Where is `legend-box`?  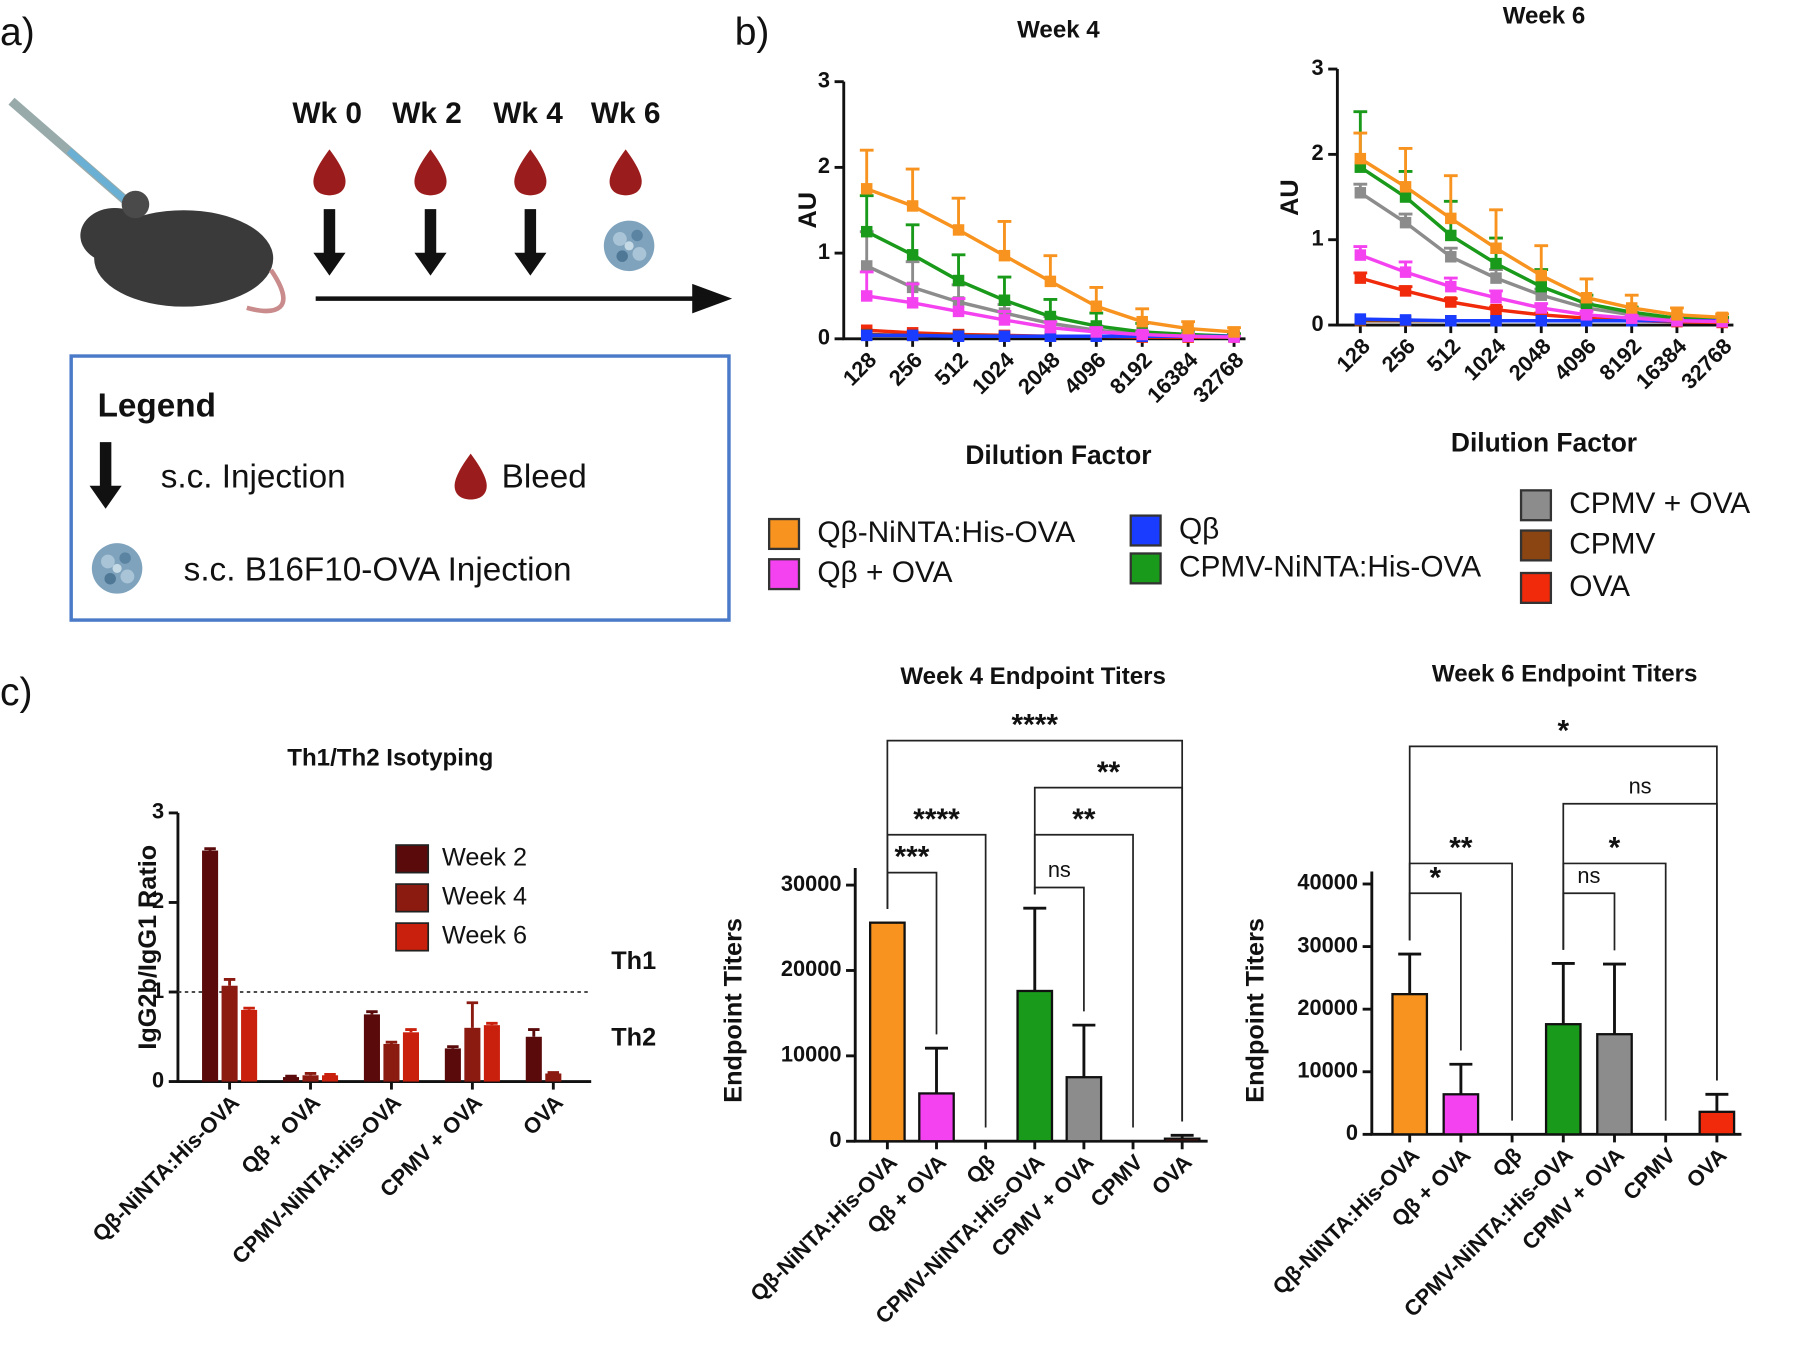 legend-box is located at coordinates (400, 488).